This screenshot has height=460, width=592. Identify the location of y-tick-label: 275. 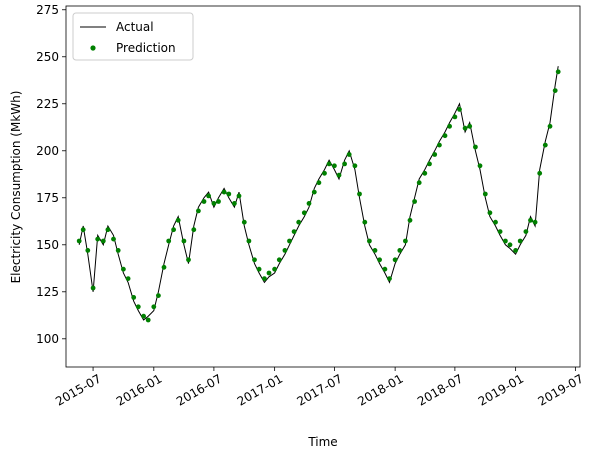
(47, 10).